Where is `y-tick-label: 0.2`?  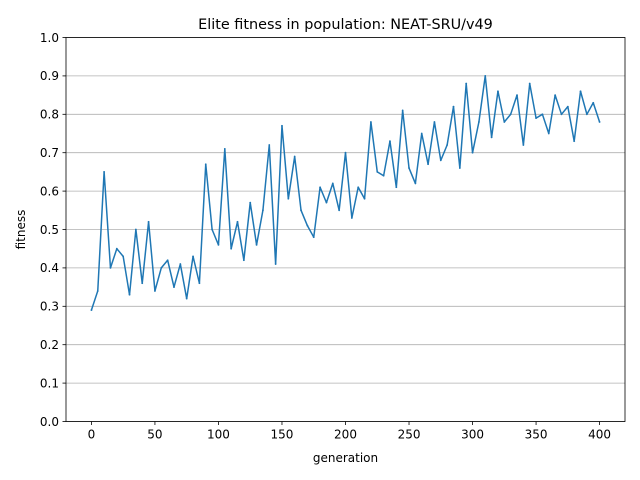
y-tick-label: 0.2 is located at coordinates (49, 345).